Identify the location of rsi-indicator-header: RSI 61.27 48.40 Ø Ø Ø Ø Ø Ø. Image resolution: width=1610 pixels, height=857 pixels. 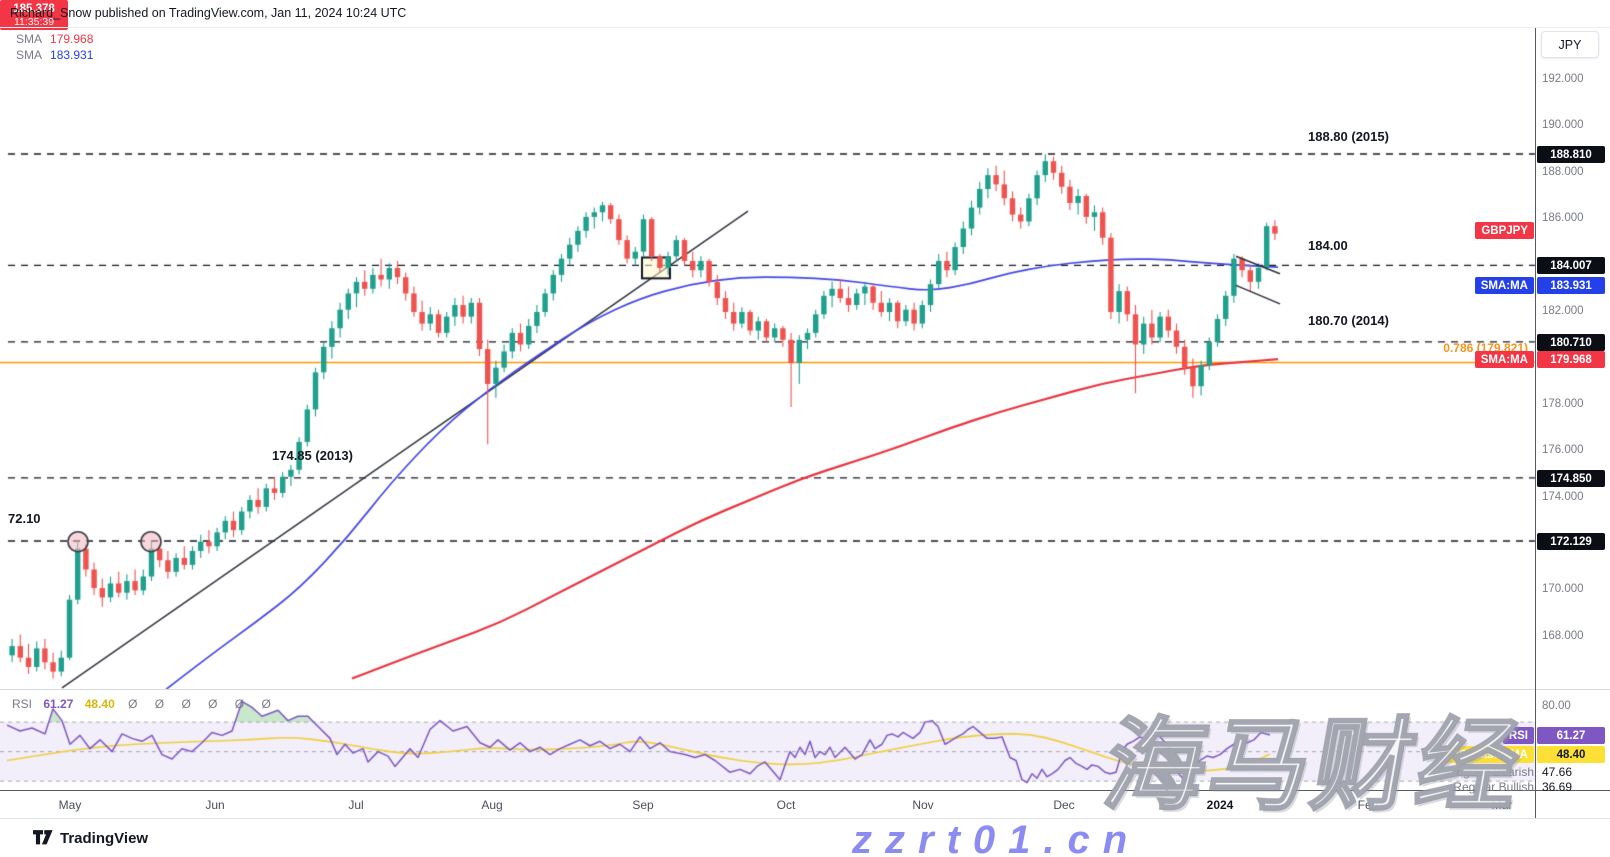
(145, 704).